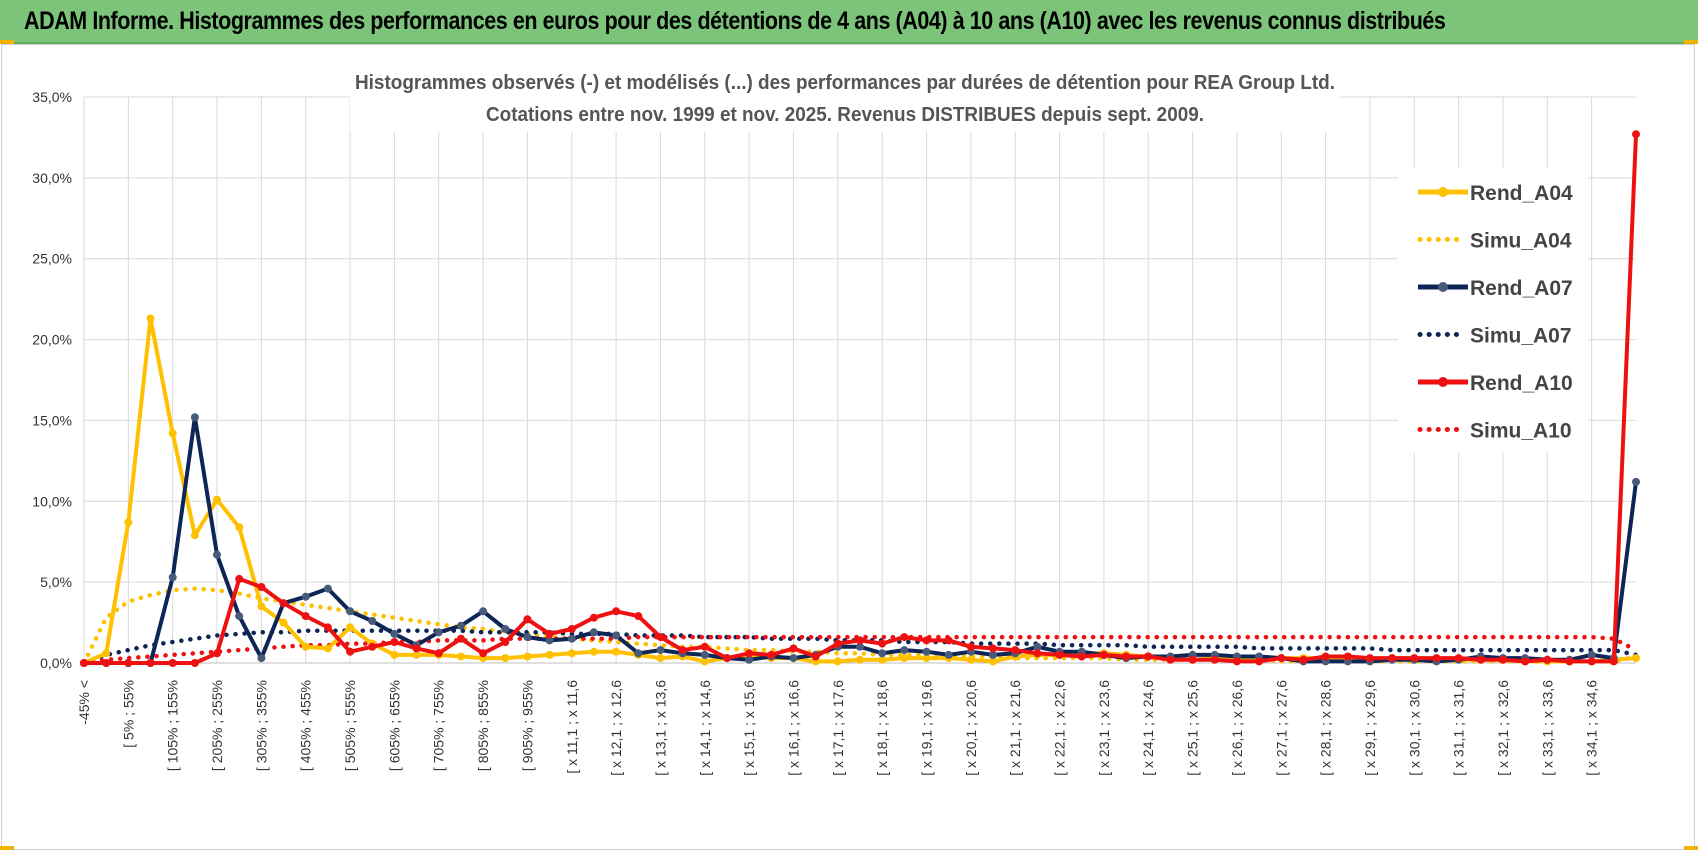  Describe the element at coordinates (52, 259) in the screenshot. I see `y-tick-label: 25,0%` at that location.